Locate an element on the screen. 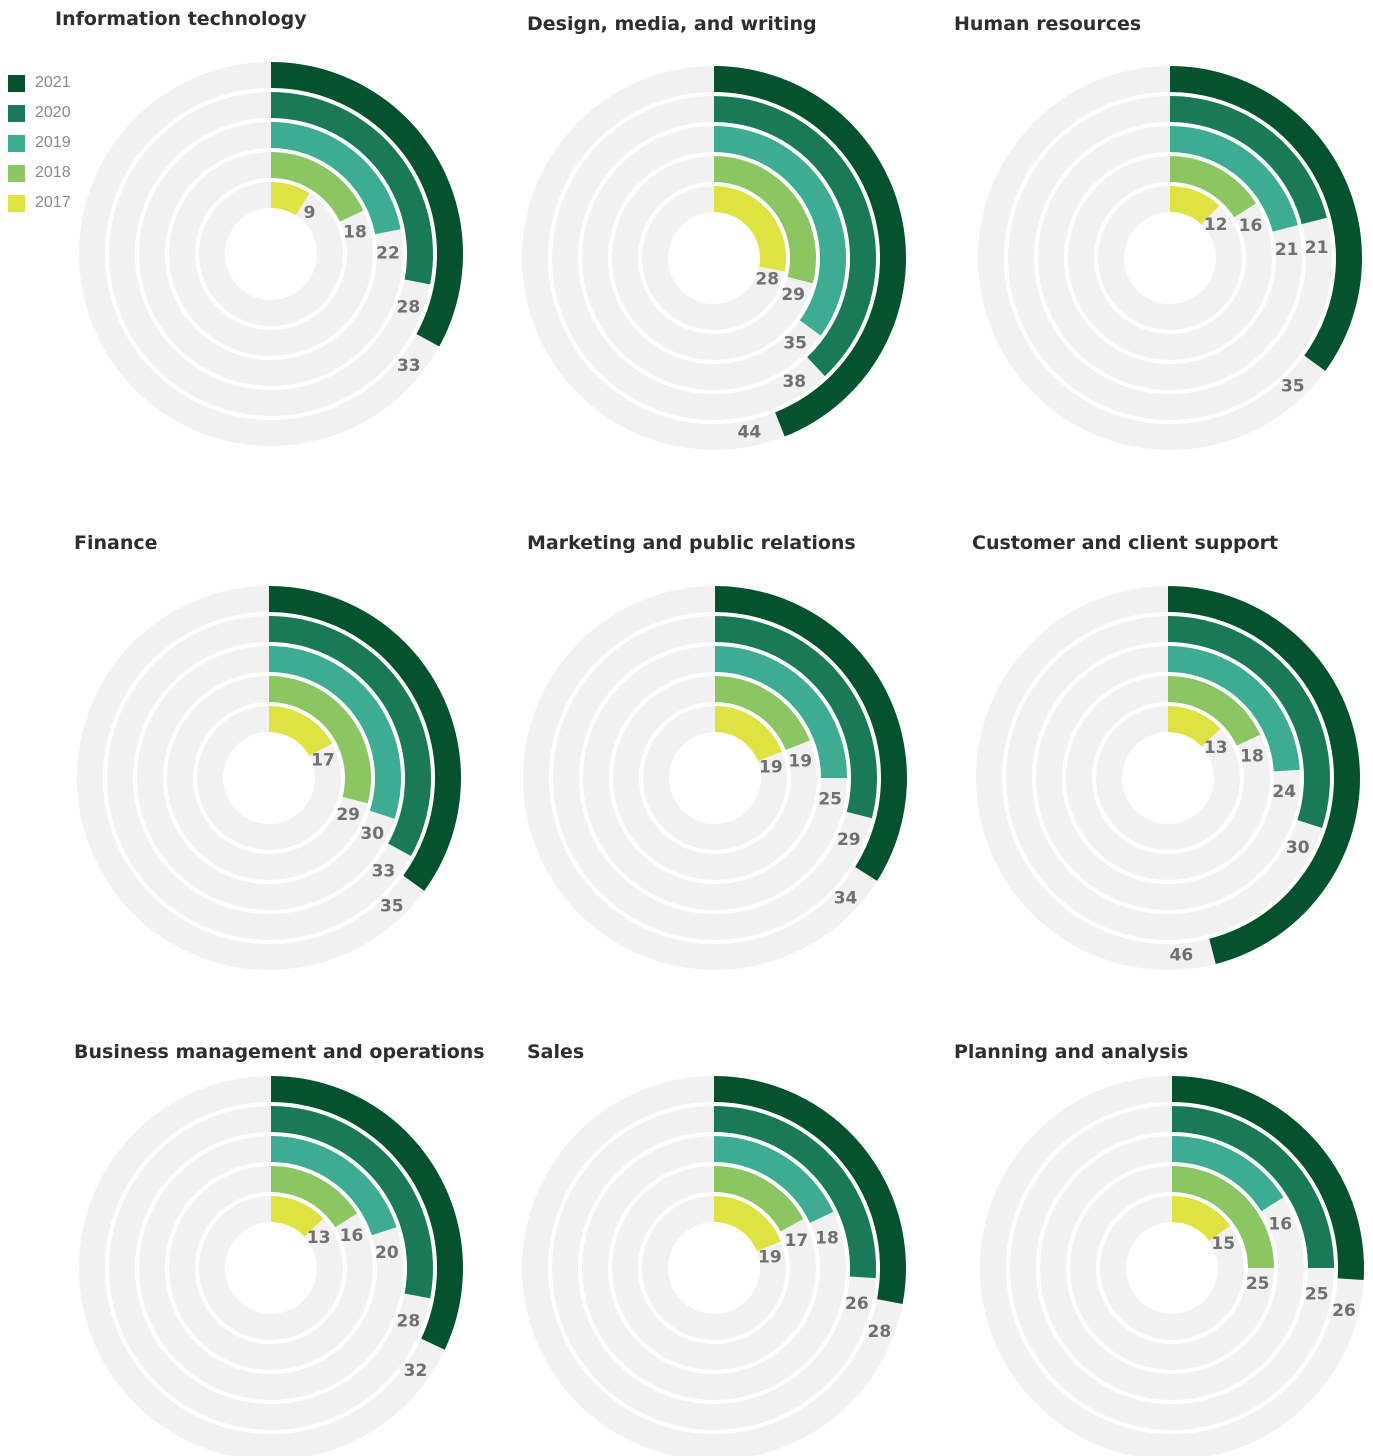  legend-label: 2019 is located at coordinates (53, 142).